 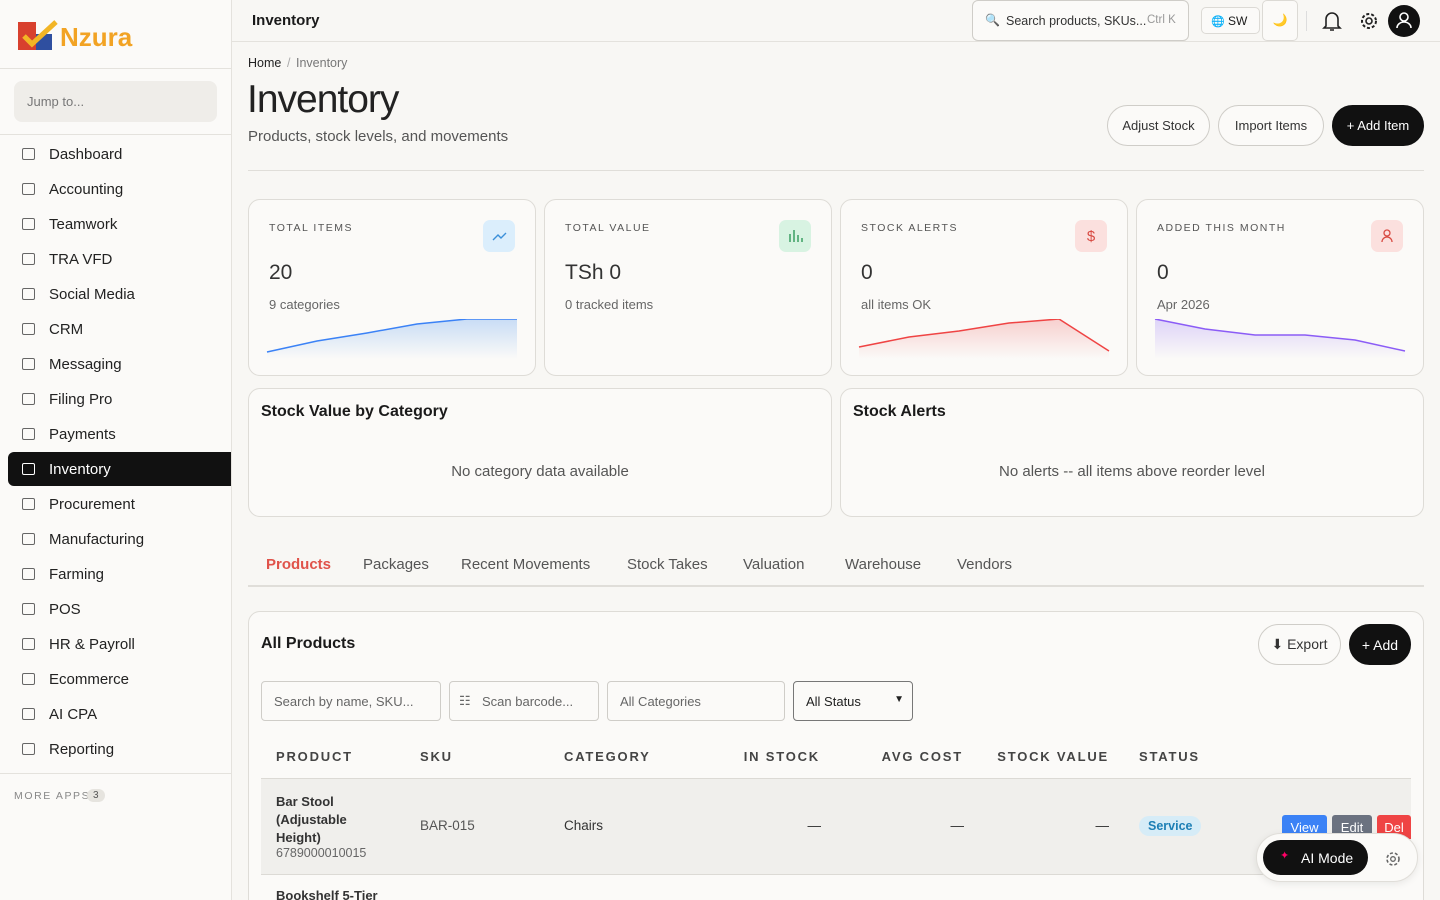 I want to click on nav-item: Farming, so click(x=119, y=574).